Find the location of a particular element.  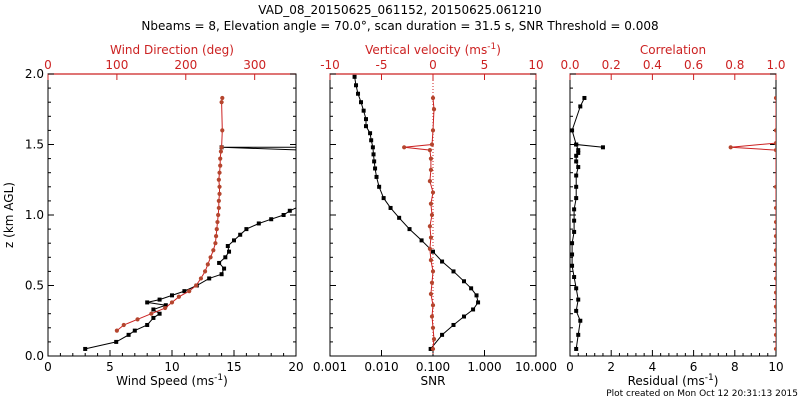

residual-bottom-axis-label: Residual (ms-1) is located at coordinates (673, 380).